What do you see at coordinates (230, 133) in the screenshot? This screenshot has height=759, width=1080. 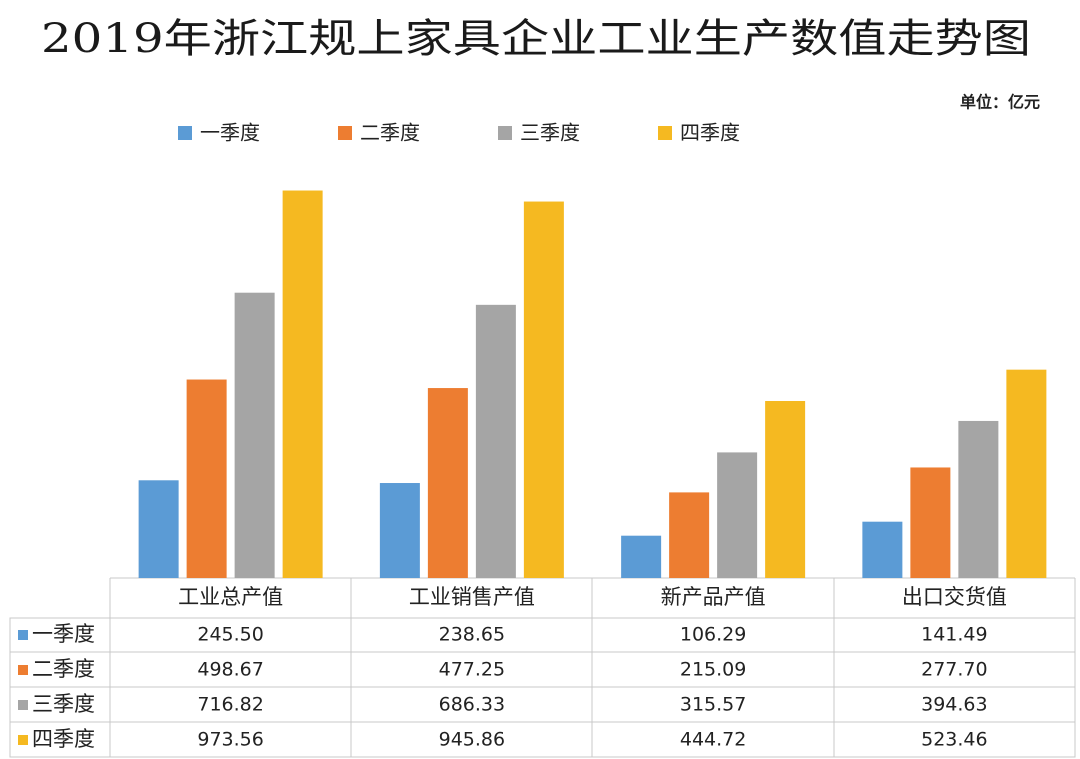 I see `legend-label: 一季度` at bounding box center [230, 133].